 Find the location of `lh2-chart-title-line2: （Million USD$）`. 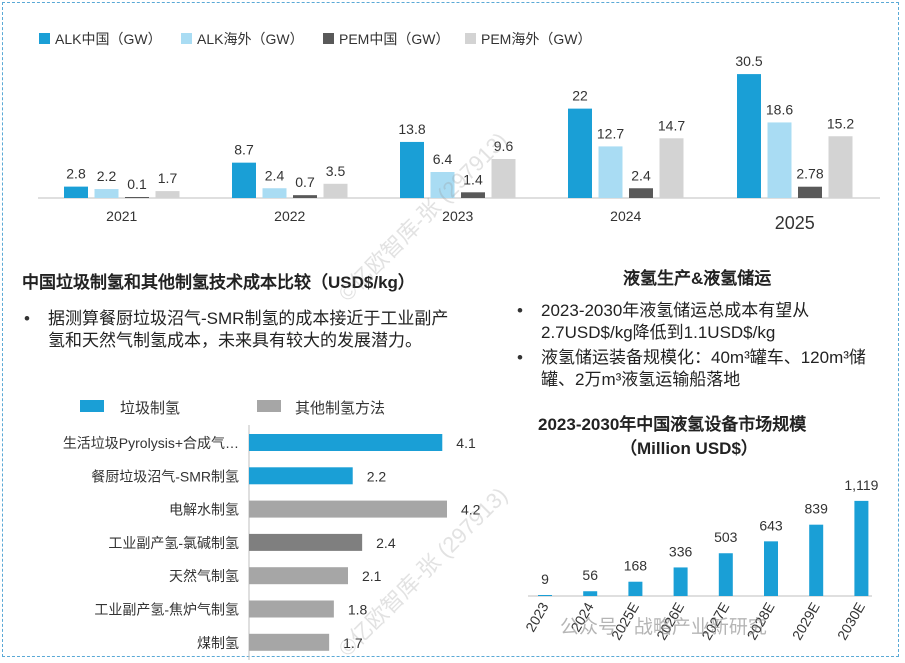

lh2-chart-title-line2: （Million USD$） is located at coordinates (689, 448).